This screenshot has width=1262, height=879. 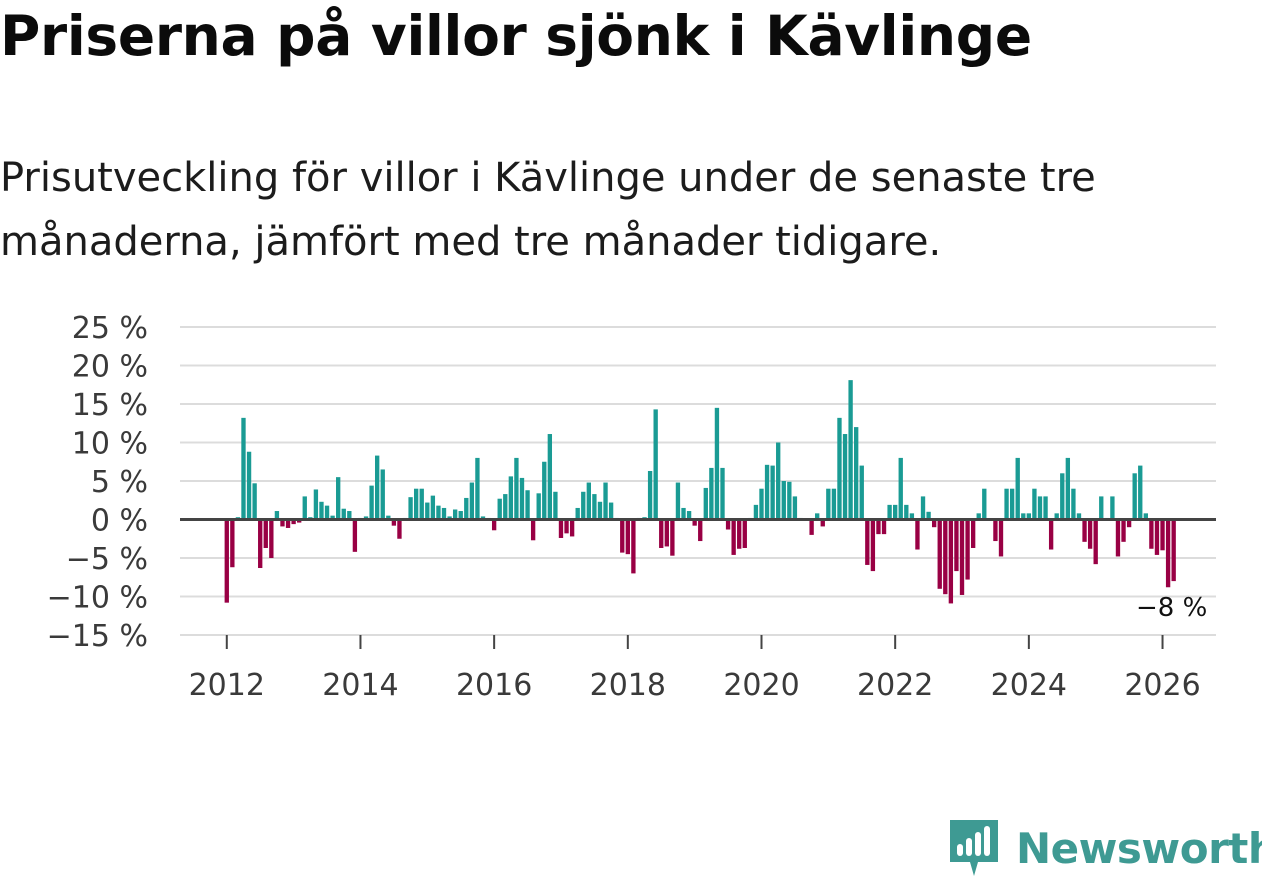 I want to click on y-tick-label: 0 %, so click(x=119, y=521).